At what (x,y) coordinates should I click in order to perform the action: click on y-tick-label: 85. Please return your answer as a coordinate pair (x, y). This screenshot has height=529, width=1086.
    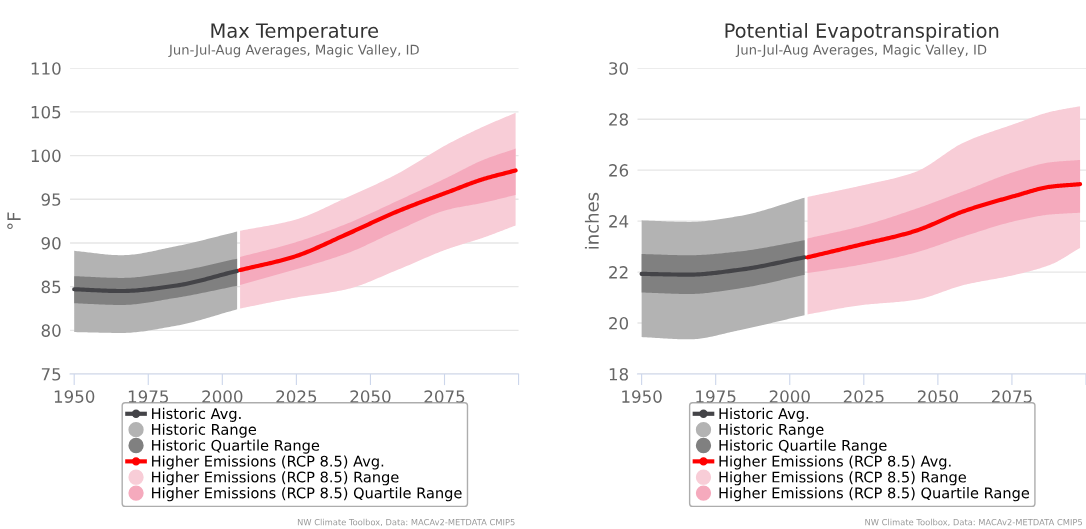
    Looking at the image, I should click on (51, 287).